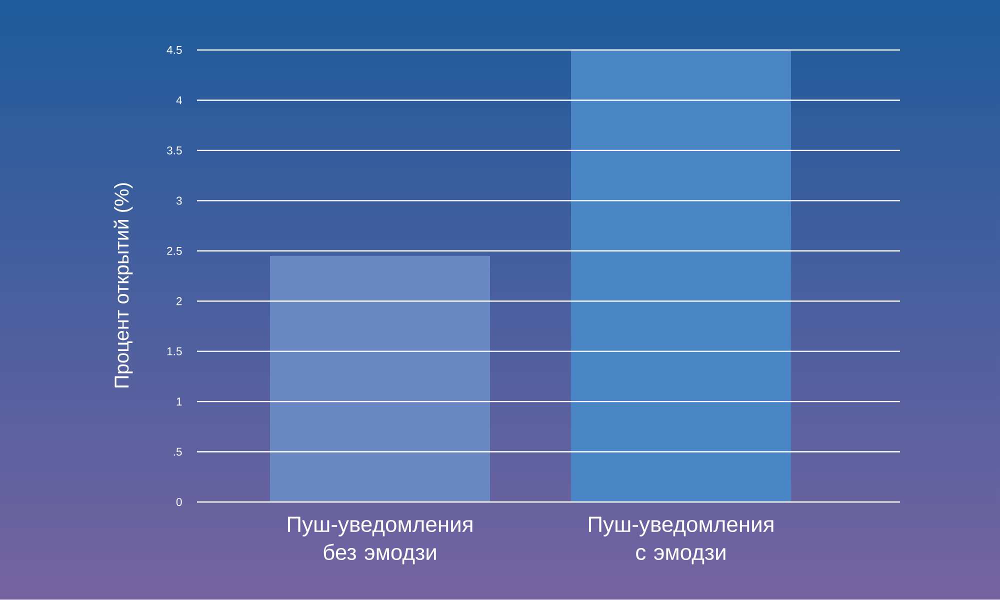  I want to click on y-tick-label: 2.5, so click(174, 250).